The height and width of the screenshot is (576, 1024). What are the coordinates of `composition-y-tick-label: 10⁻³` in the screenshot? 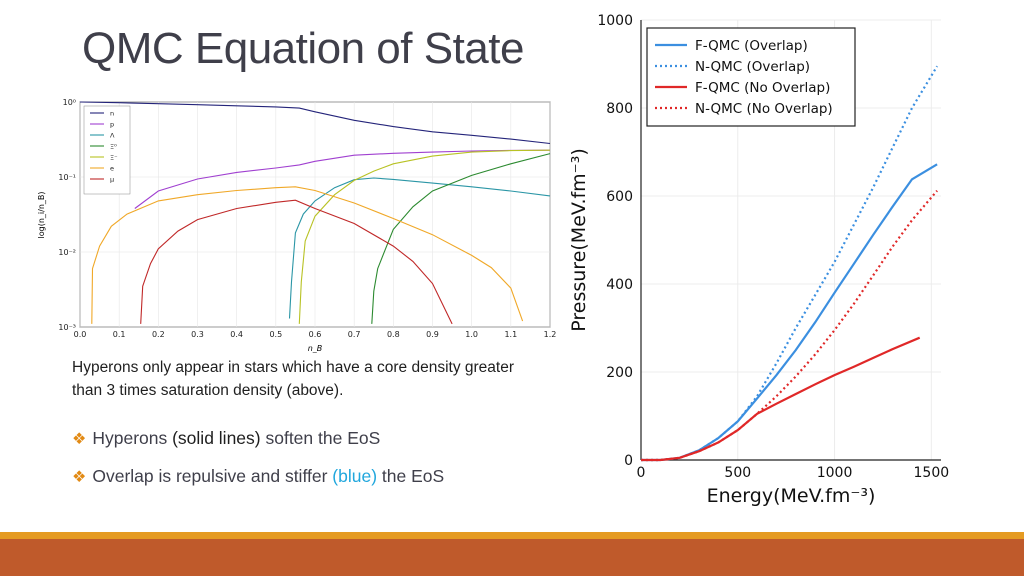 It's located at (67, 327).